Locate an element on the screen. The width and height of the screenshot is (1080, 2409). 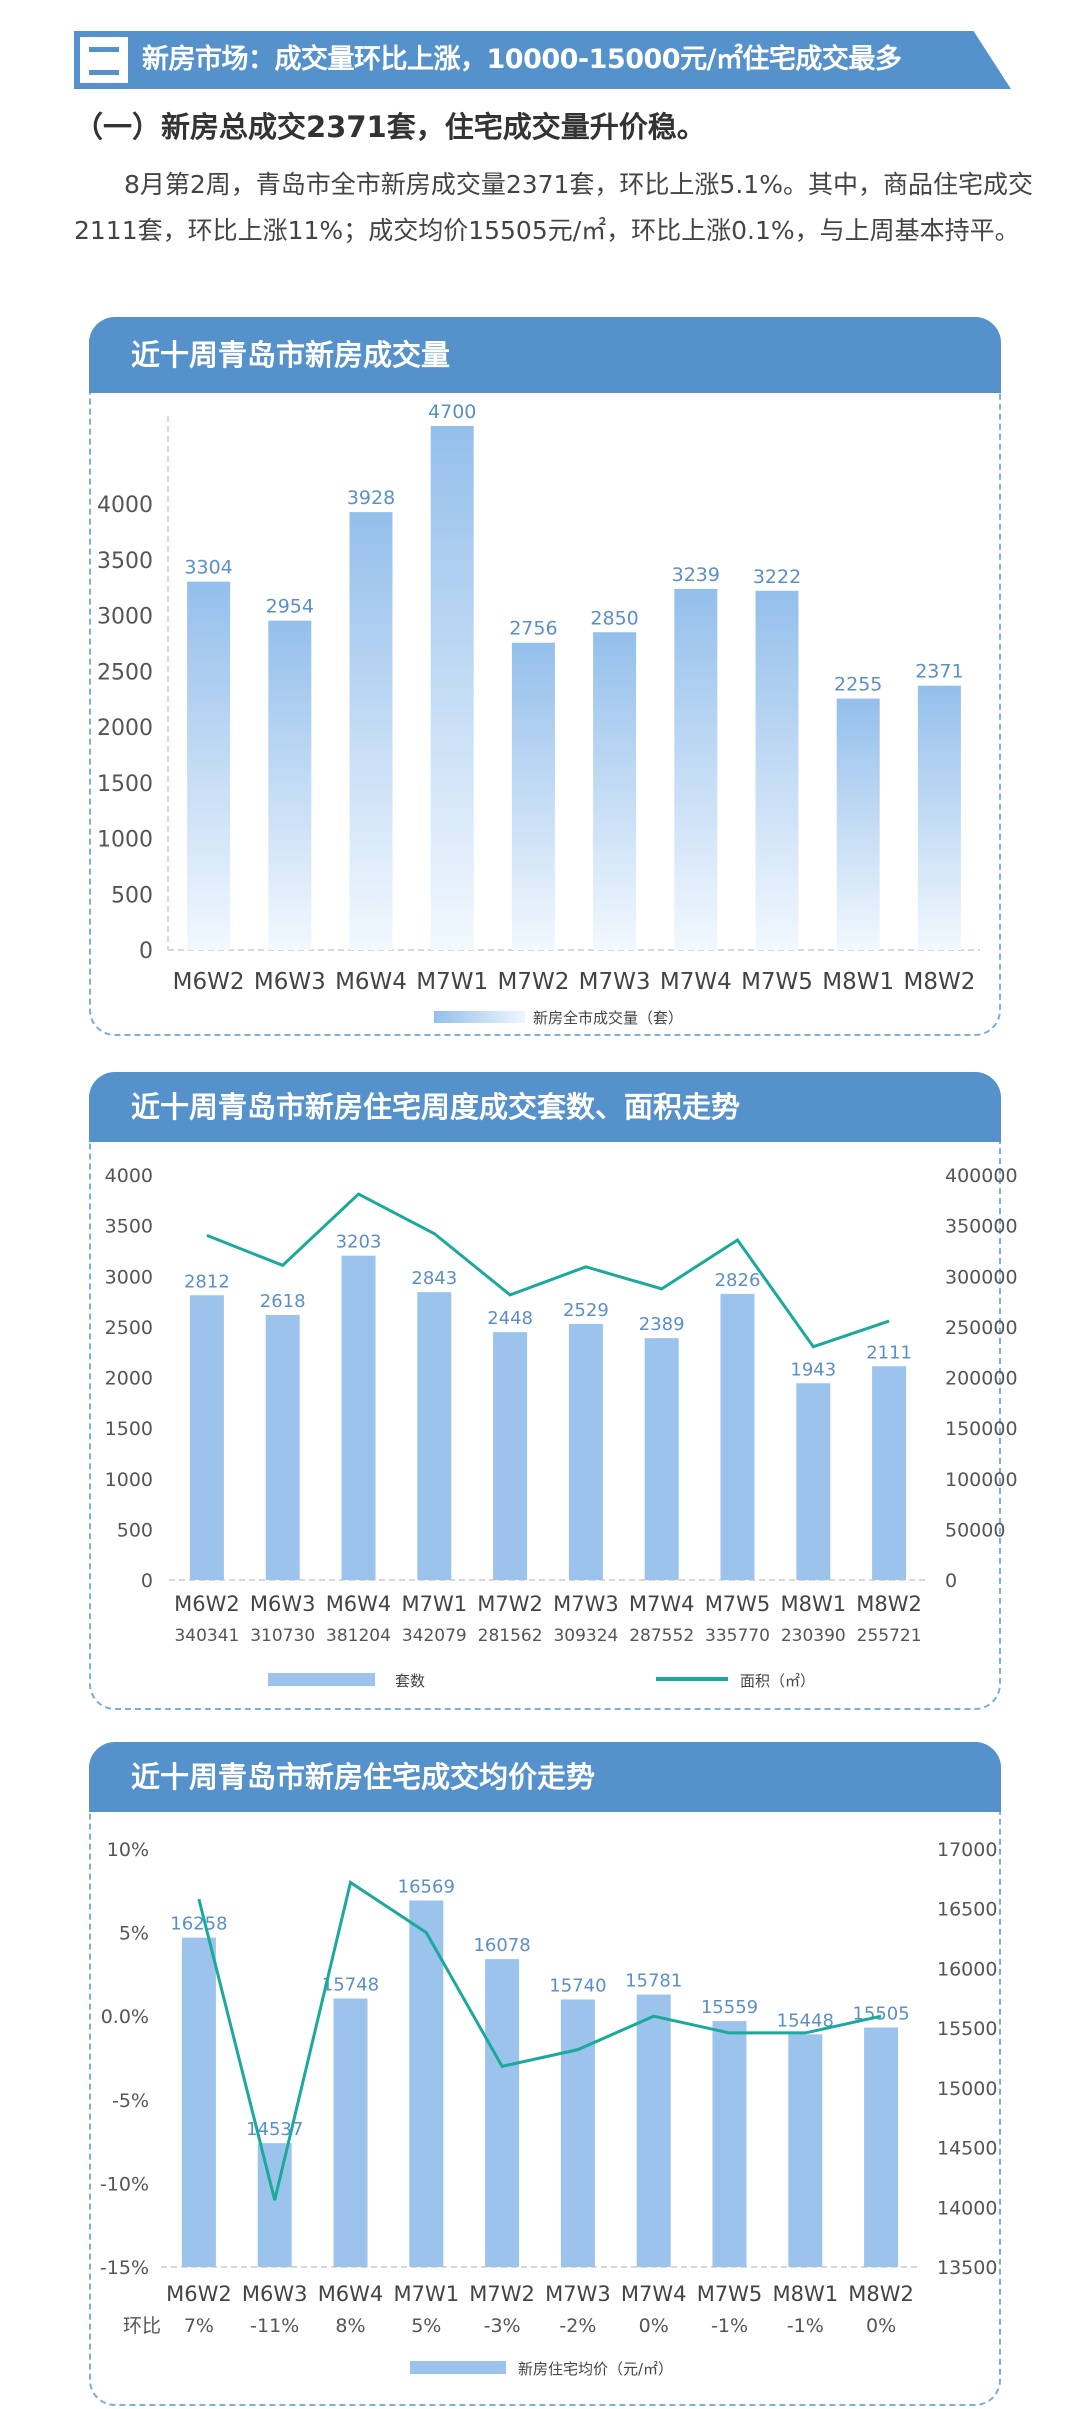
y-right-tick-label: 15500 is located at coordinates (967, 2029).